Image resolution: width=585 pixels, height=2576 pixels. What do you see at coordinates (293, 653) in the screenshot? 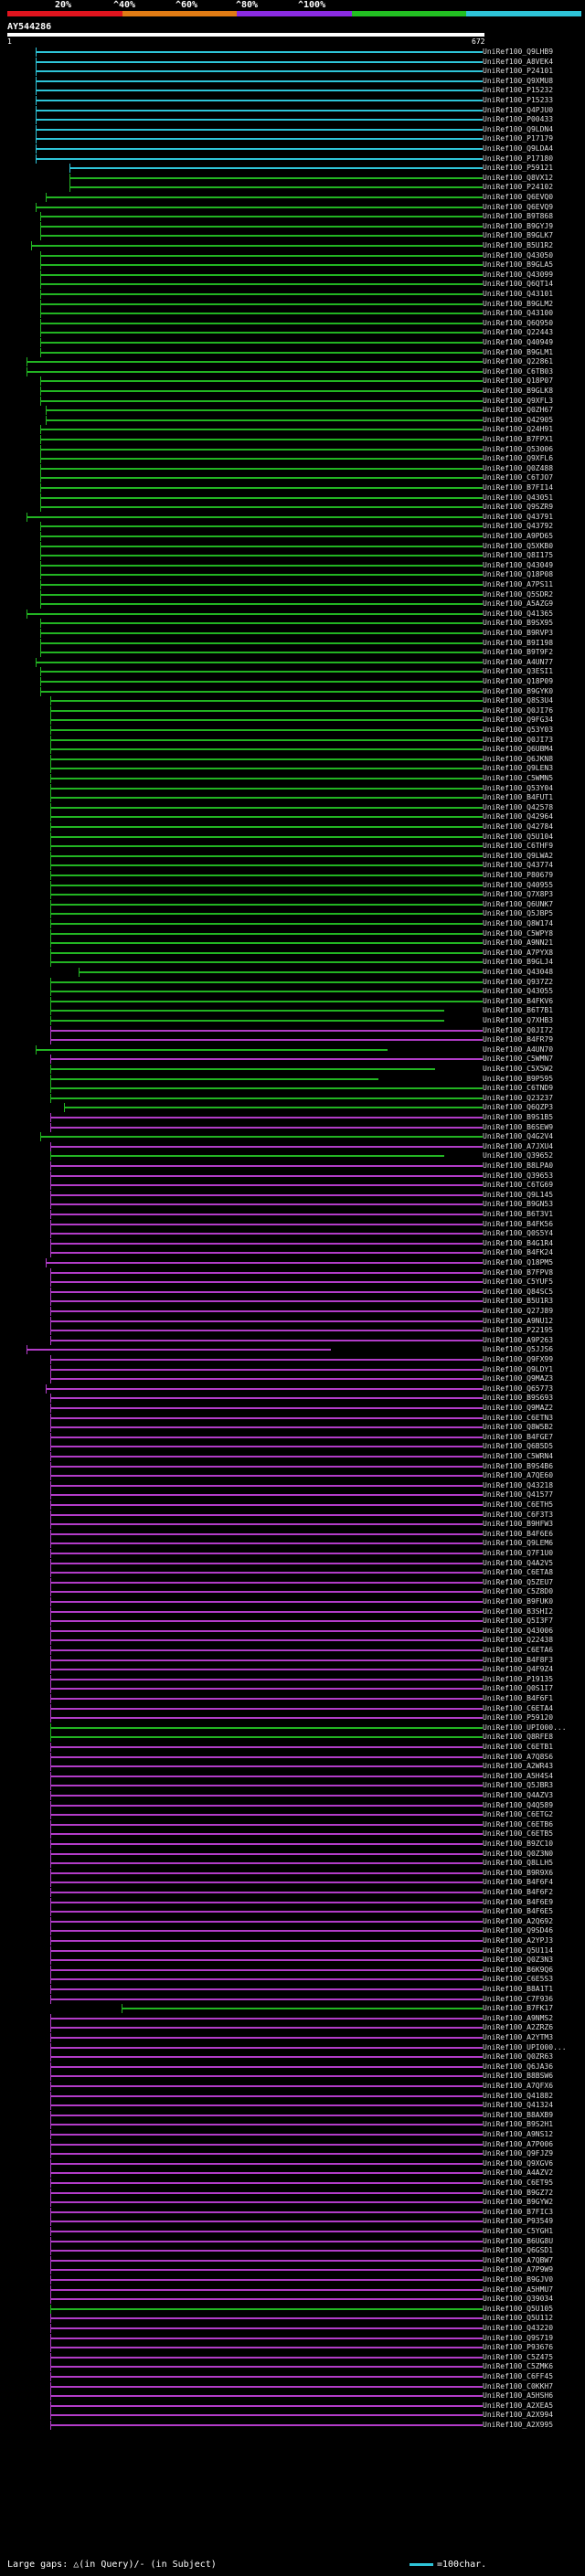
I see `hit-row: UniRef100_B9T9F2` at bounding box center [293, 653].